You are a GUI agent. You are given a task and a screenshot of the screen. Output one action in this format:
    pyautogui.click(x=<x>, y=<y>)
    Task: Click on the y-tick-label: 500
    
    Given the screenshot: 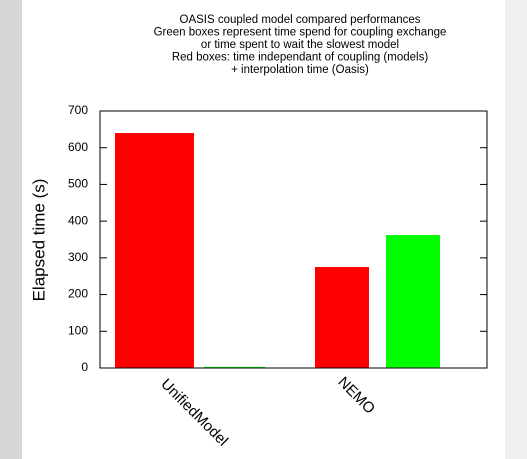 What is the action you would take?
    pyautogui.click(x=78, y=184)
    